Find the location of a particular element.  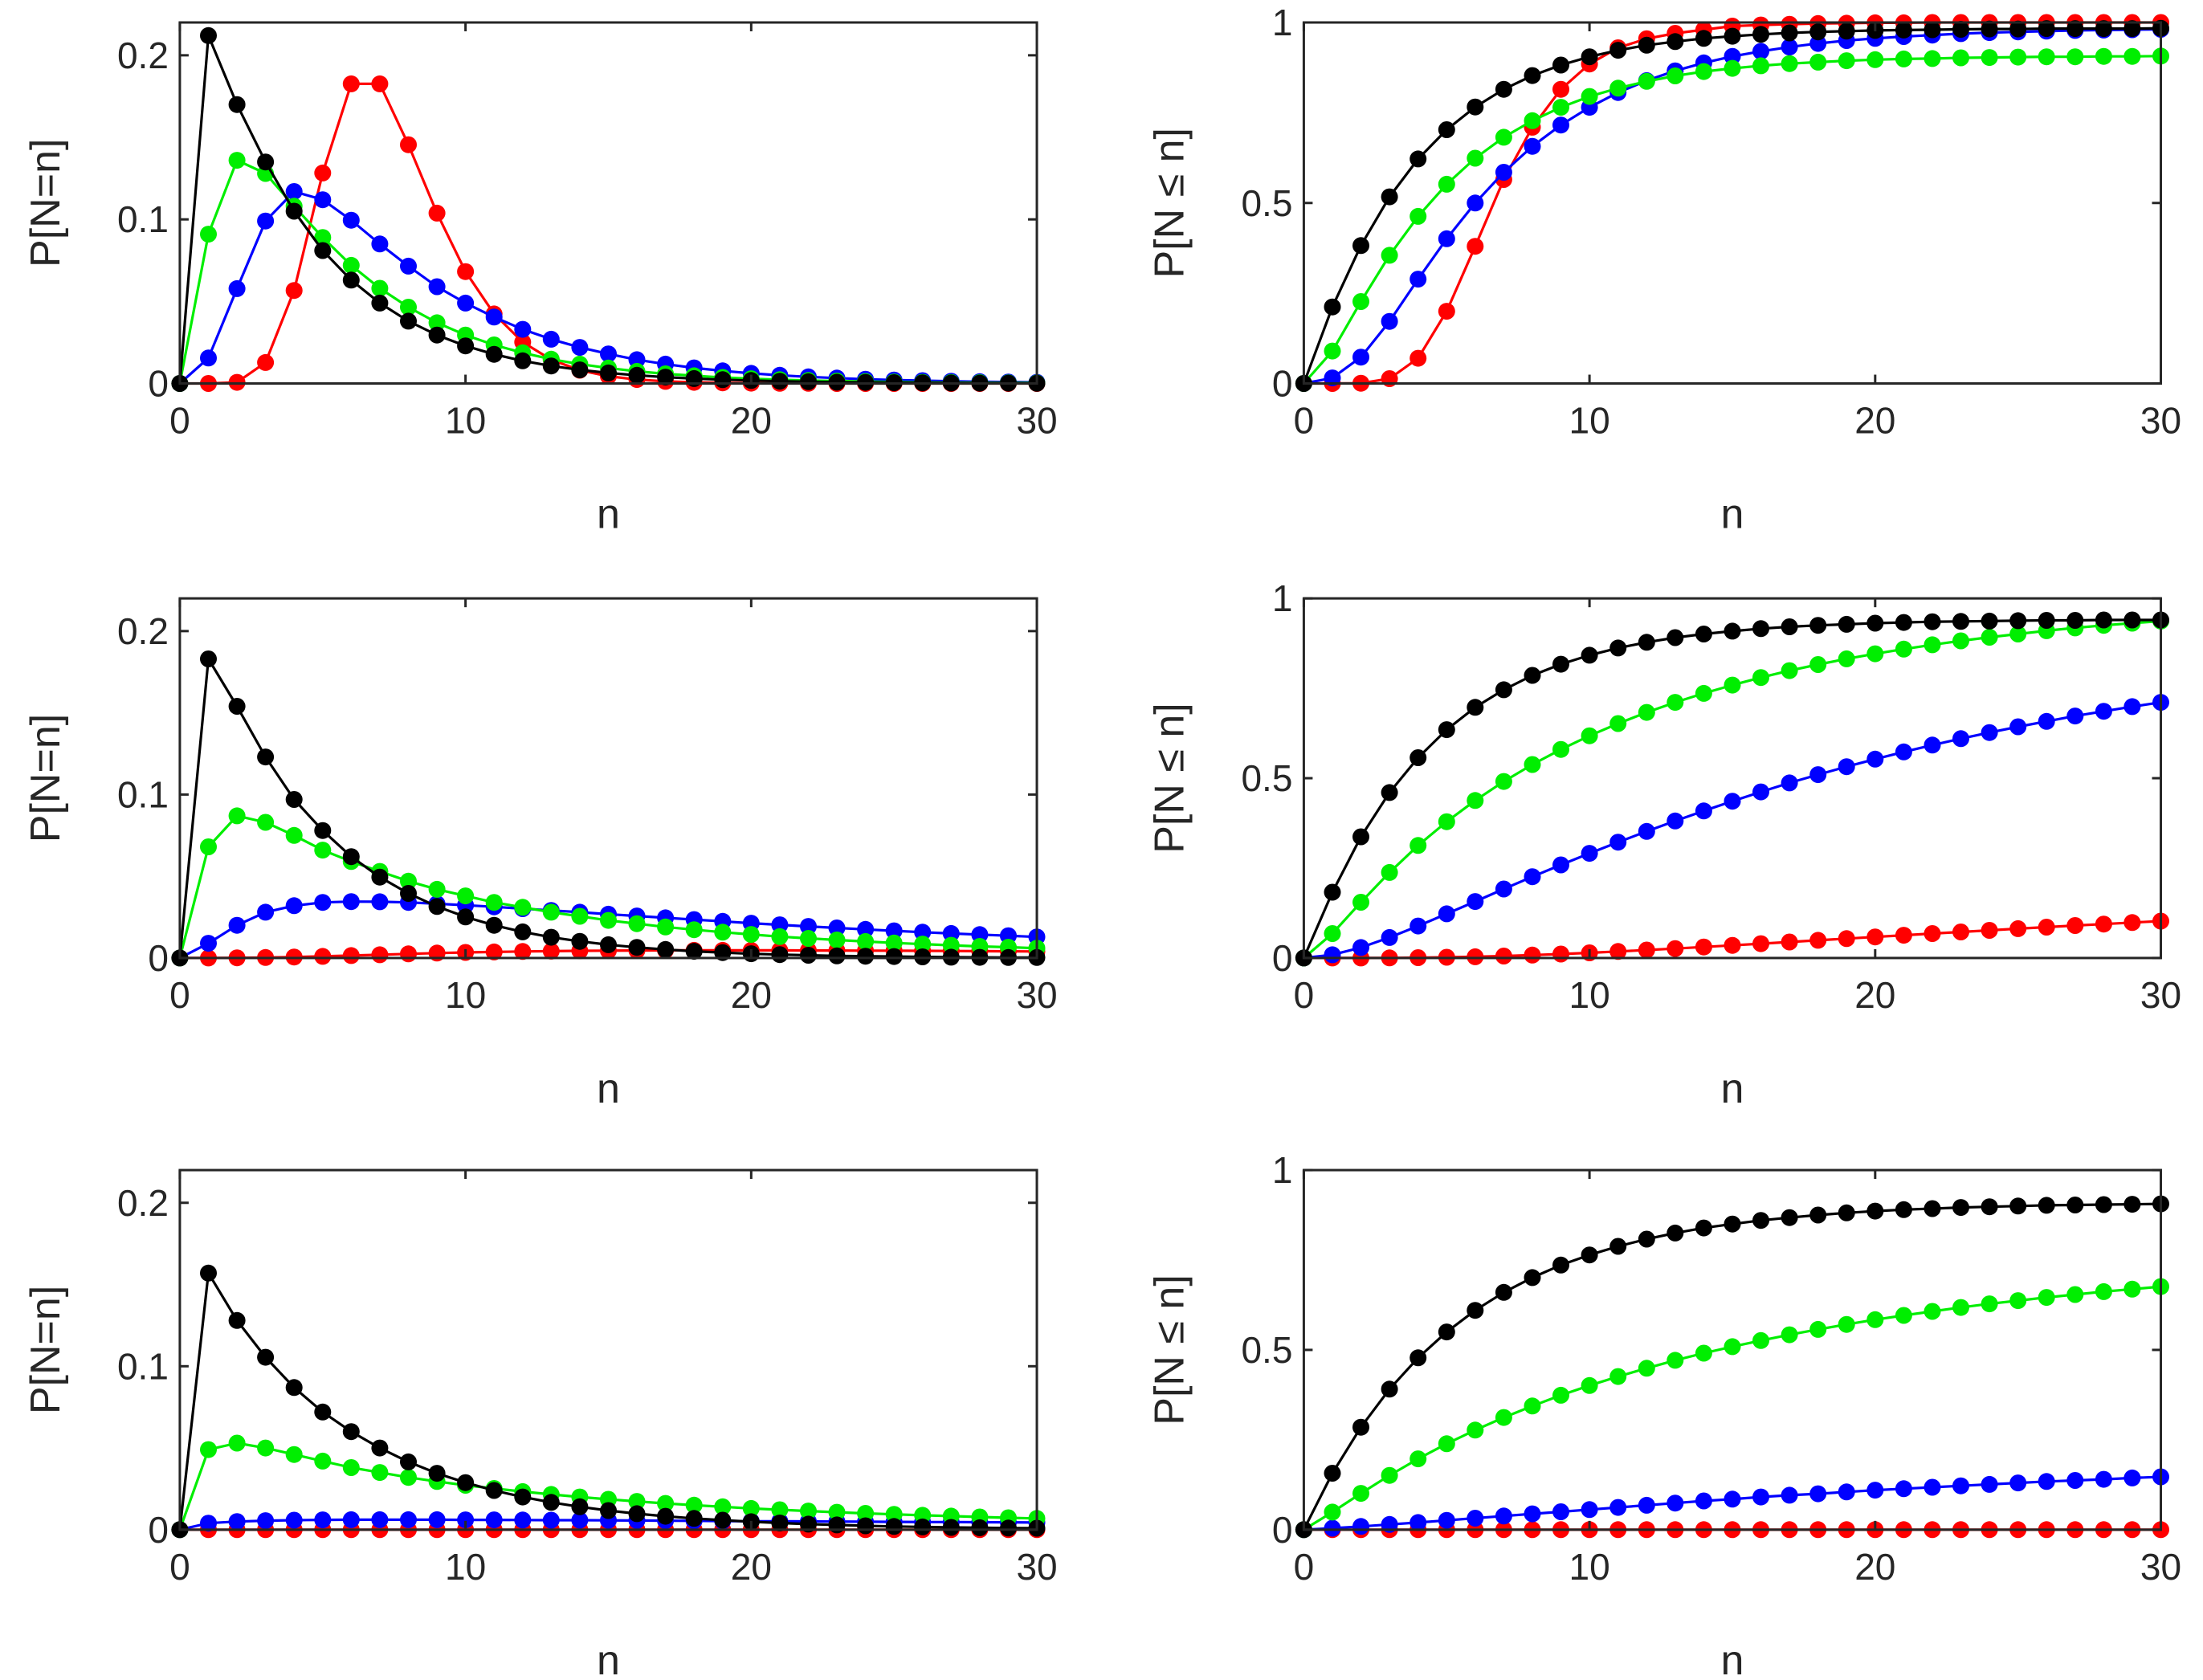

axes-box is located at coordinates (608, 203).